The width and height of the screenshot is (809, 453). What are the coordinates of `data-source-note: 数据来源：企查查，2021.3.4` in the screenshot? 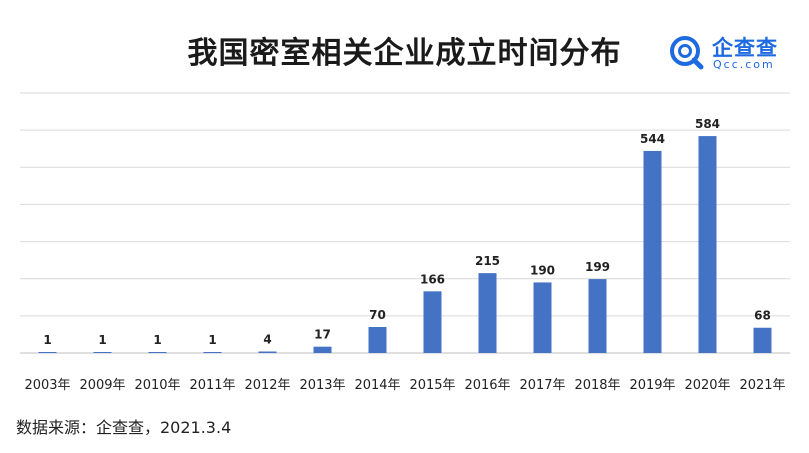 It's located at (124, 427).